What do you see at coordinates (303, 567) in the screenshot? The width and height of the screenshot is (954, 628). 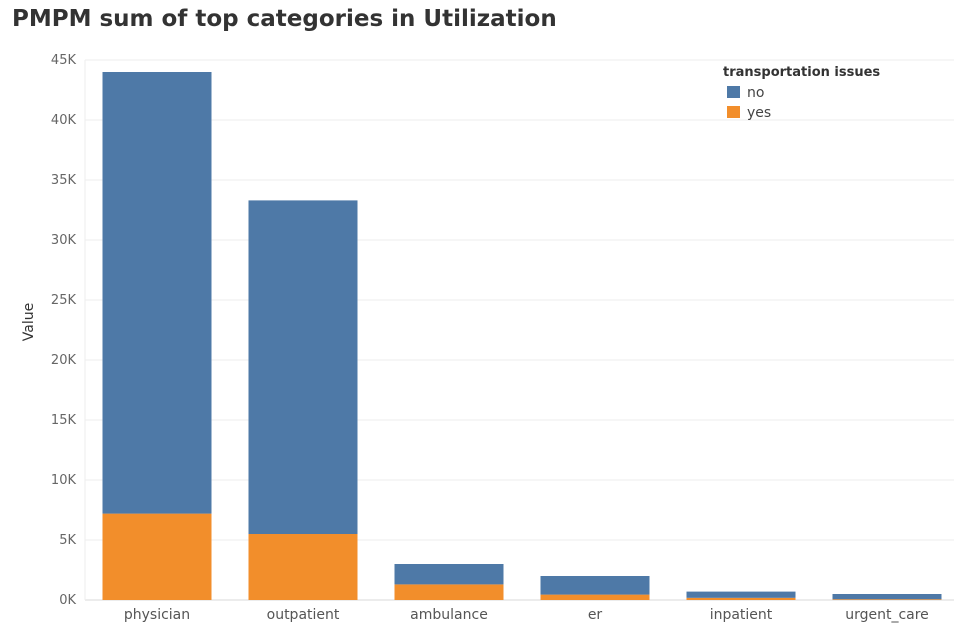 I see `bar-outpatient-yes` at bounding box center [303, 567].